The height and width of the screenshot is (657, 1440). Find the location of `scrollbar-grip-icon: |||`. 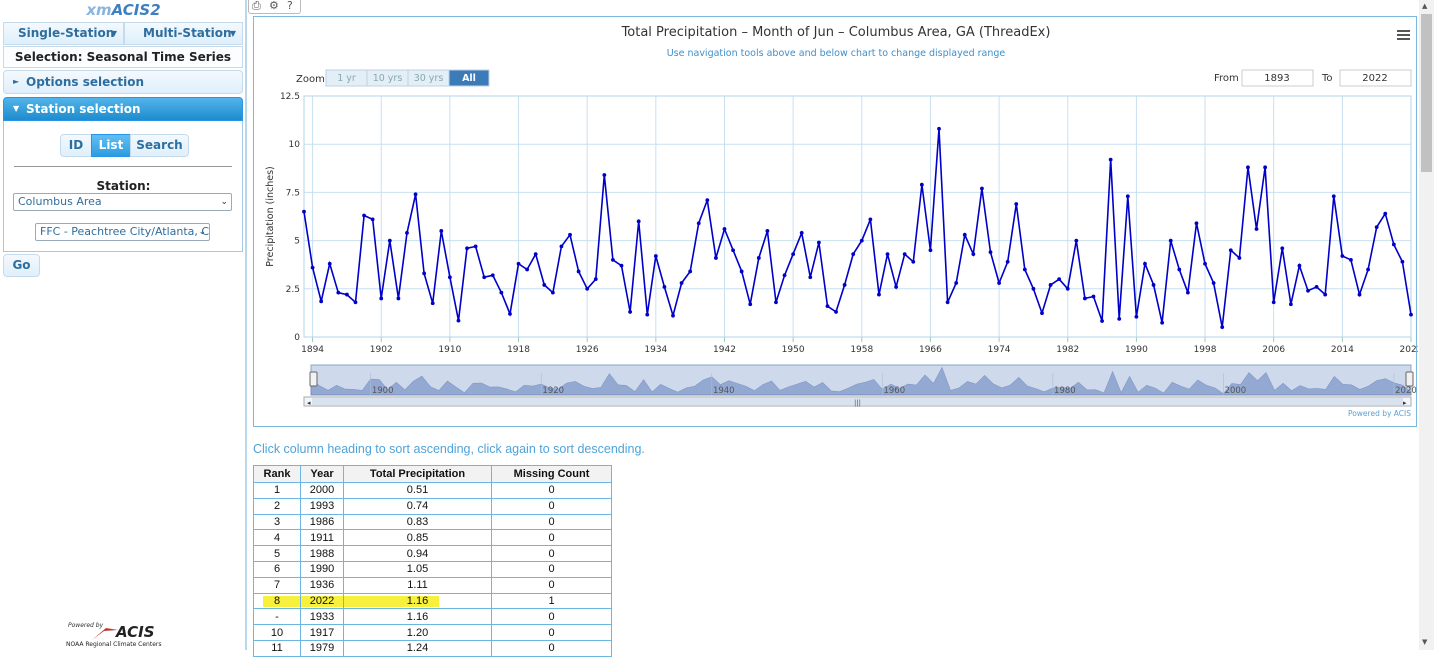

scrollbar-grip-icon: ||| is located at coordinates (857, 403).